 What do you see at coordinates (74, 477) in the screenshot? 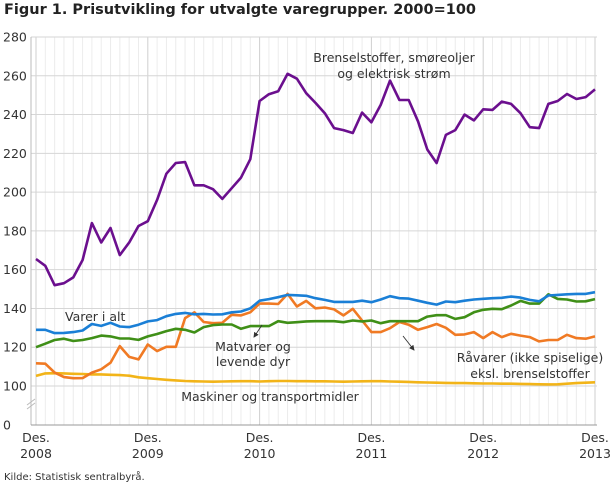
I see `source-note: Kilde: Statistisk sentralbyrå.` at bounding box center [74, 477].